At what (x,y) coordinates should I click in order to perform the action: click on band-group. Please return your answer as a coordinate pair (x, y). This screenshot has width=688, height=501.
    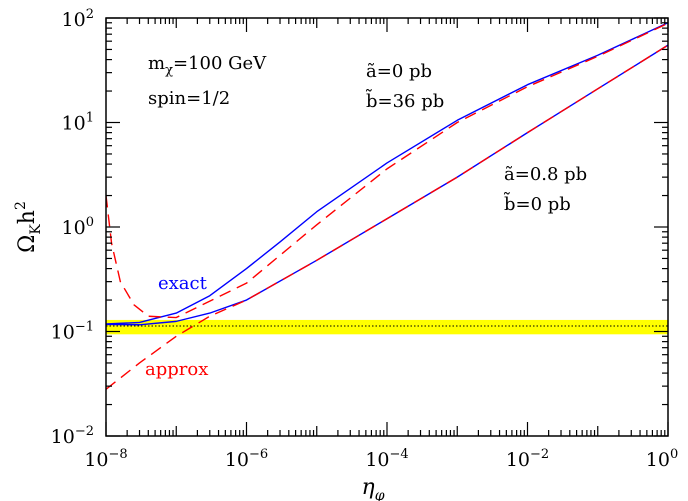
    Looking at the image, I should click on (387, 327).